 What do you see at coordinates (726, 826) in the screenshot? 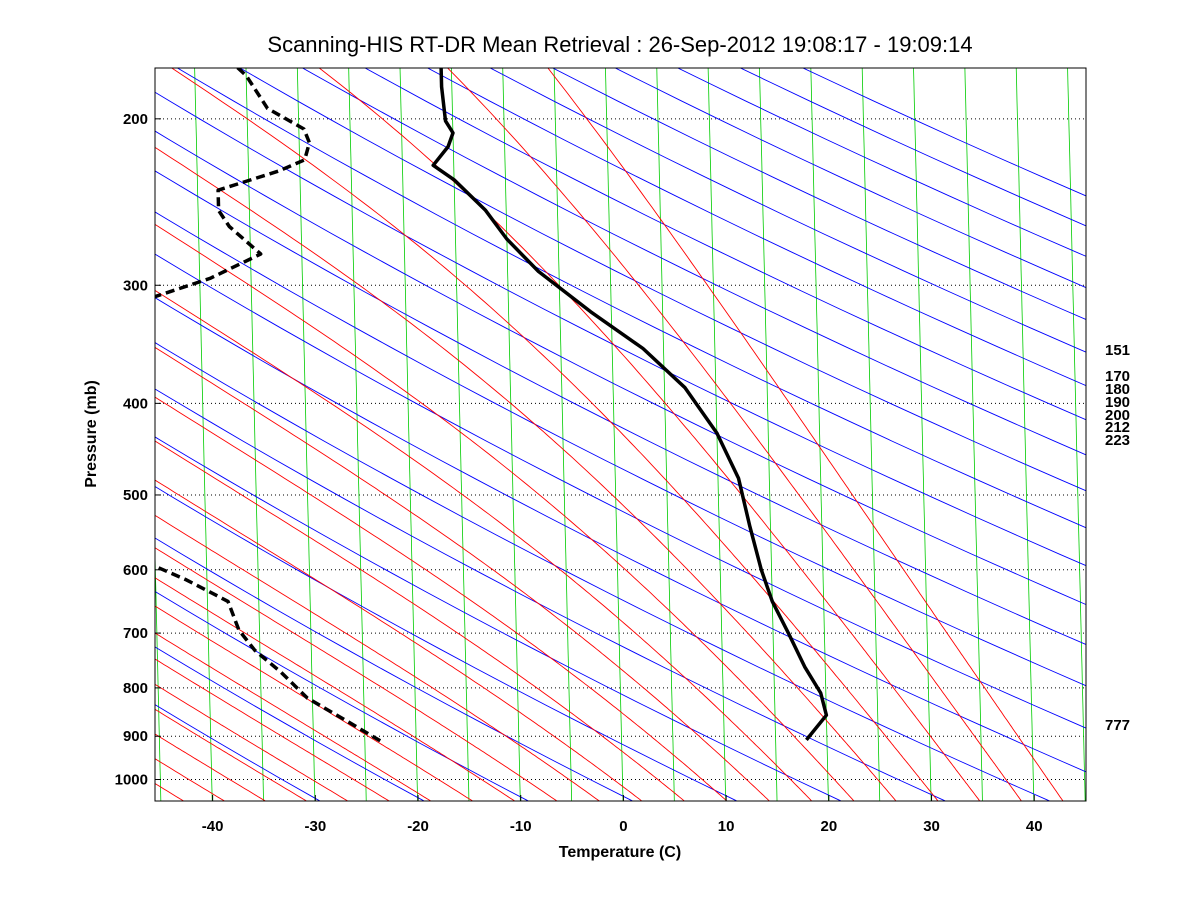
I see `x-tick-label: 10` at bounding box center [726, 826].